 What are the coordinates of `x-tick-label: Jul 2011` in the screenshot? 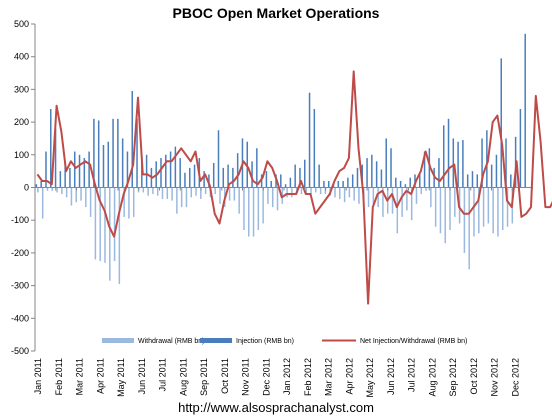 It's located at (163, 374).